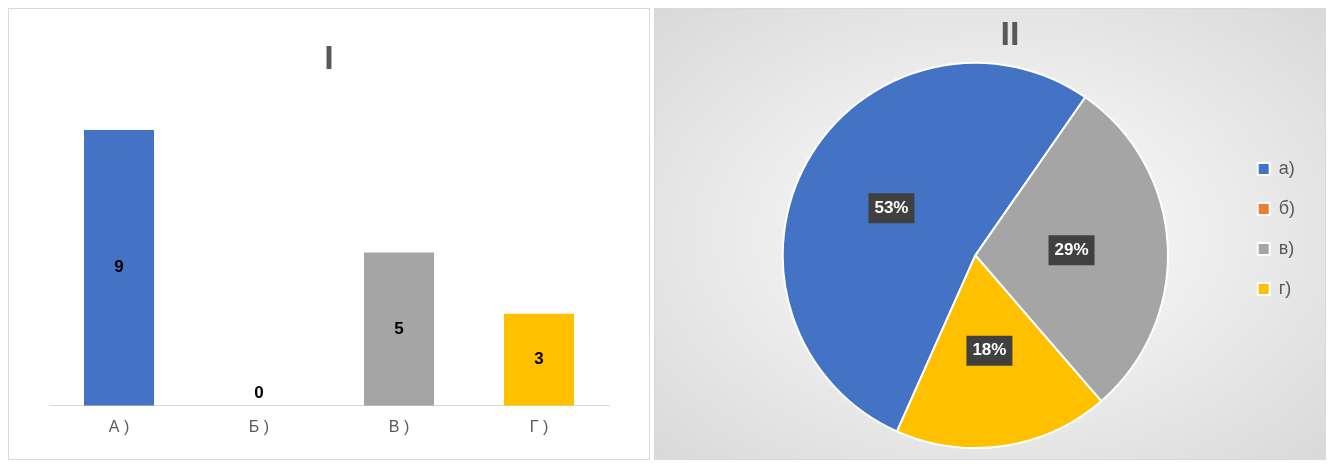 Image resolution: width=1333 pixels, height=468 pixels. What do you see at coordinates (1071, 250) in the screenshot?
I see `data-label: 29%` at bounding box center [1071, 250].